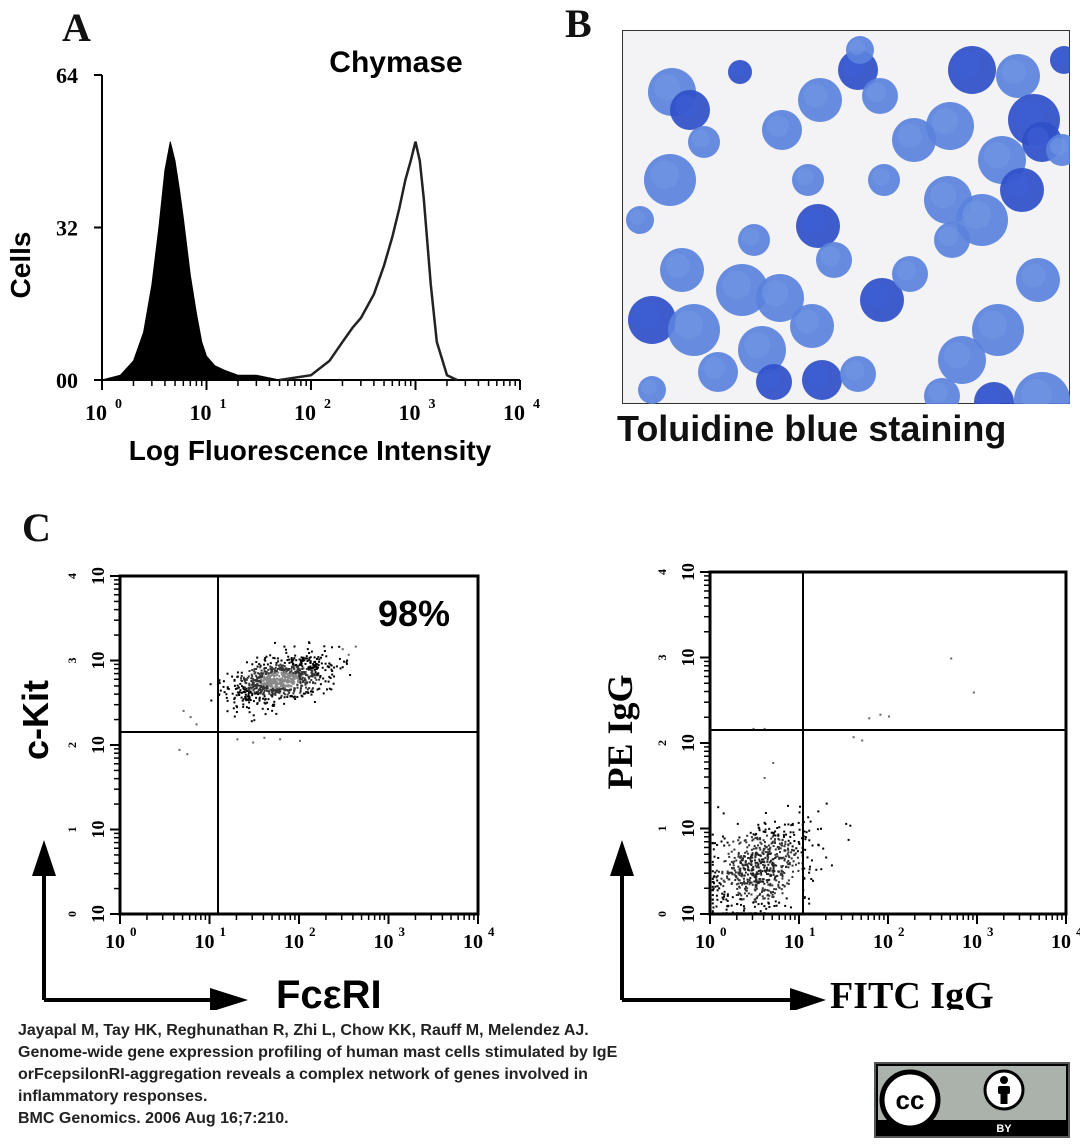 This screenshot has width=1080, height=1144. Describe the element at coordinates (473, 942) in the screenshot. I see `xtick-label: 10` at that location.